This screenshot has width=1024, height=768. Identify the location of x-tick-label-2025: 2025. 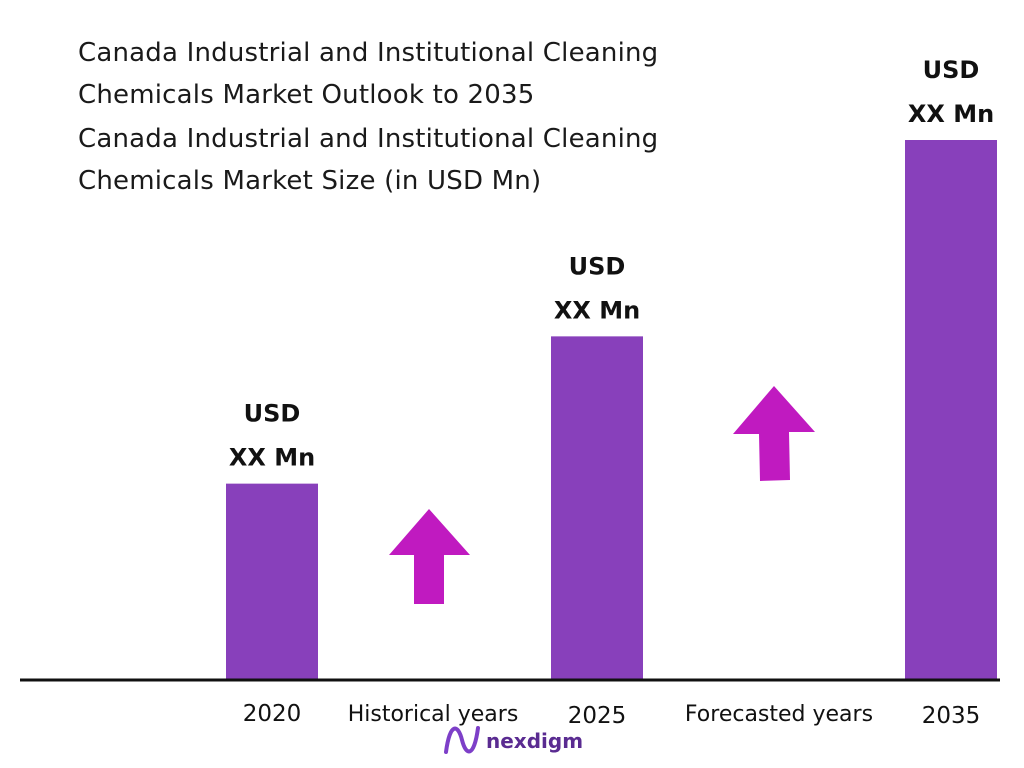
(597, 716).